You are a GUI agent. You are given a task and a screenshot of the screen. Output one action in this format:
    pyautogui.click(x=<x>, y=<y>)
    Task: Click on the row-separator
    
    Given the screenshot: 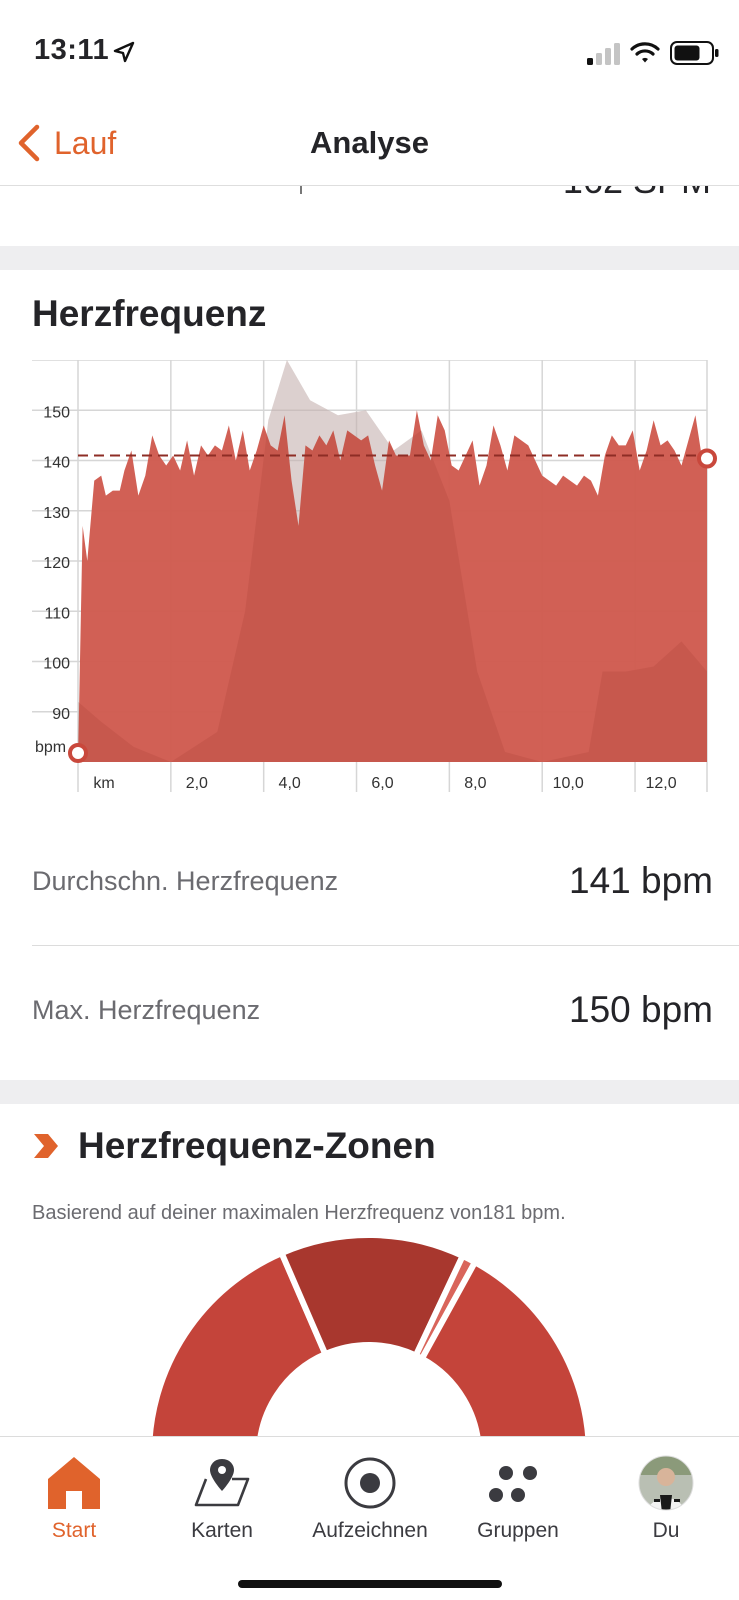 What is the action you would take?
    pyautogui.click(x=301, y=190)
    